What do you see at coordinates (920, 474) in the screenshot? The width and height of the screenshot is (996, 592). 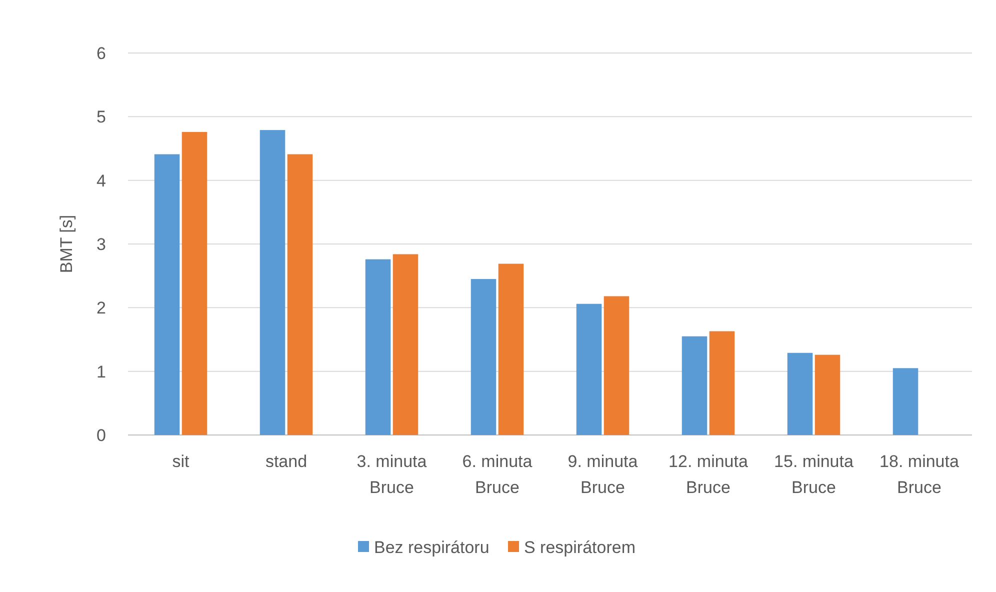 I see `x-tick-label: 18. minuta Bruce` at bounding box center [920, 474].